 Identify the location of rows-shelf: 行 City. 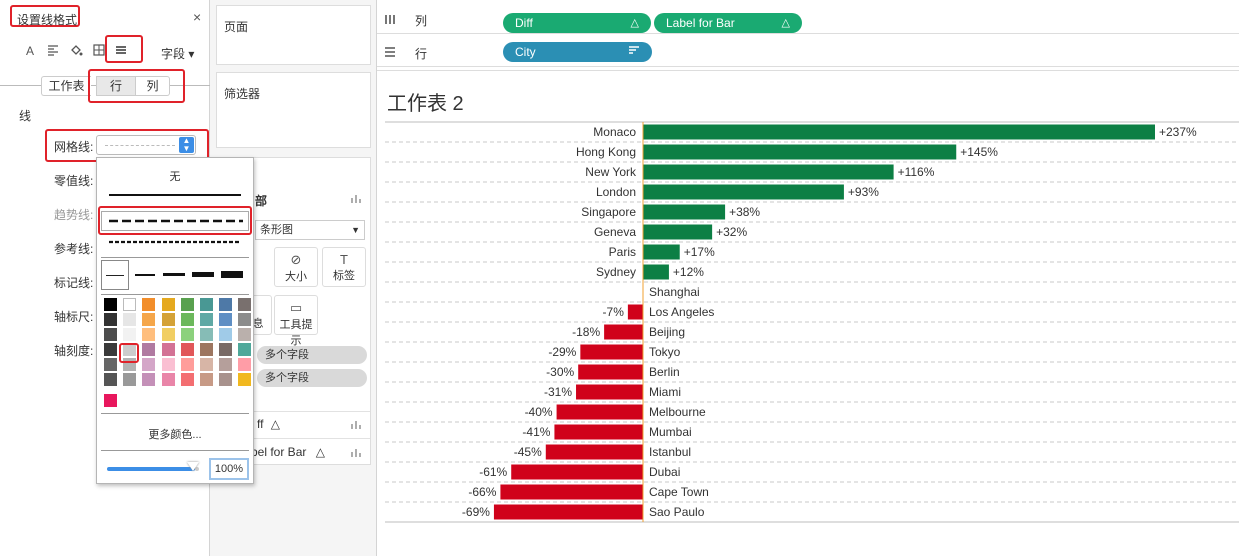
(808, 52).